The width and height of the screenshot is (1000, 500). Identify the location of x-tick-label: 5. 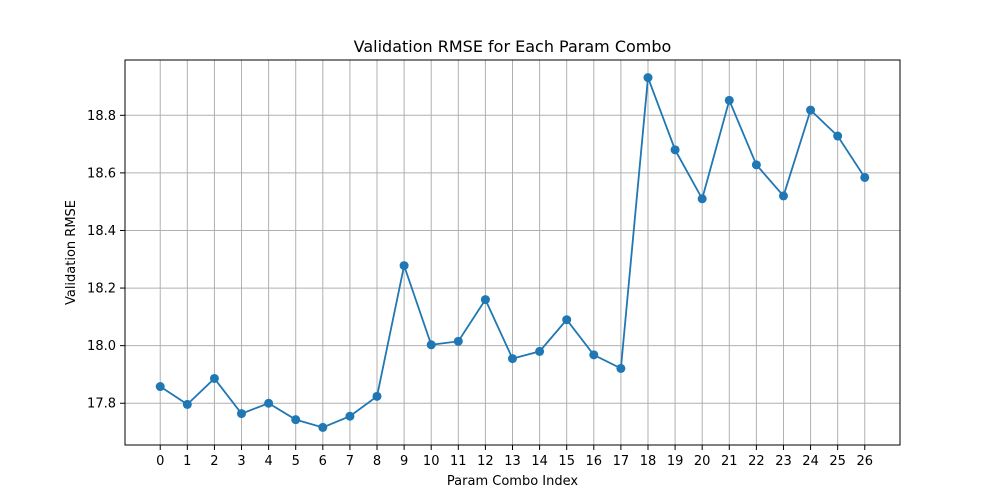
(296, 461).